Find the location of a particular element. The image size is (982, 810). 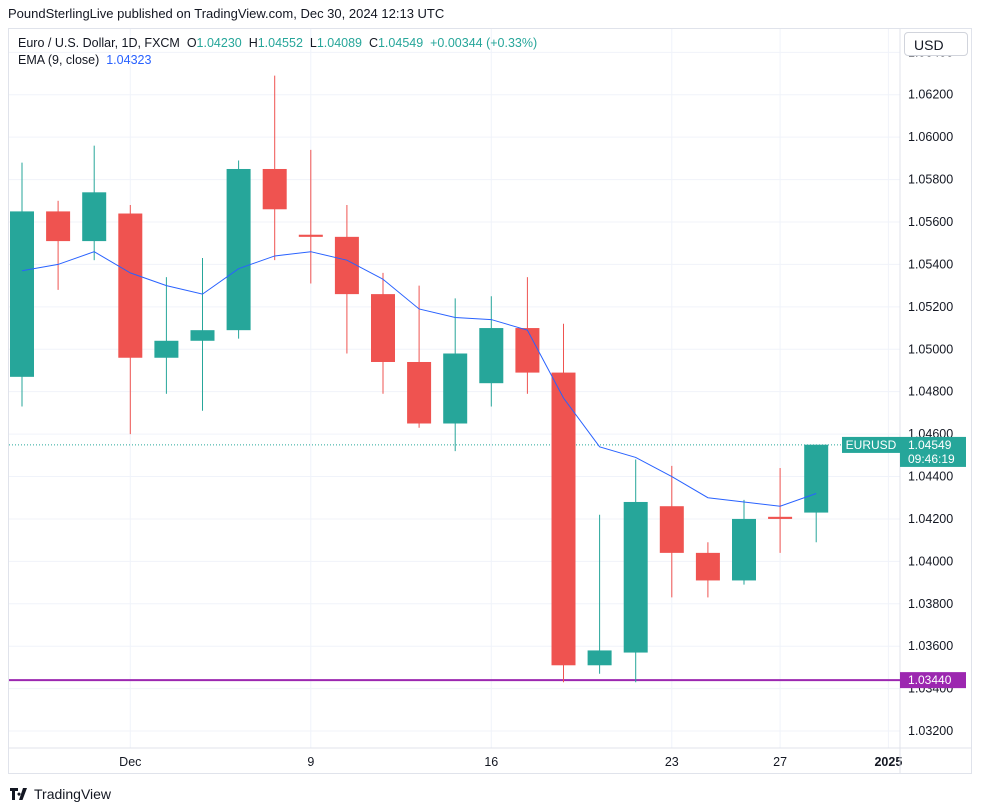

last-price-countdown: 09:46:19 is located at coordinates (931, 459).